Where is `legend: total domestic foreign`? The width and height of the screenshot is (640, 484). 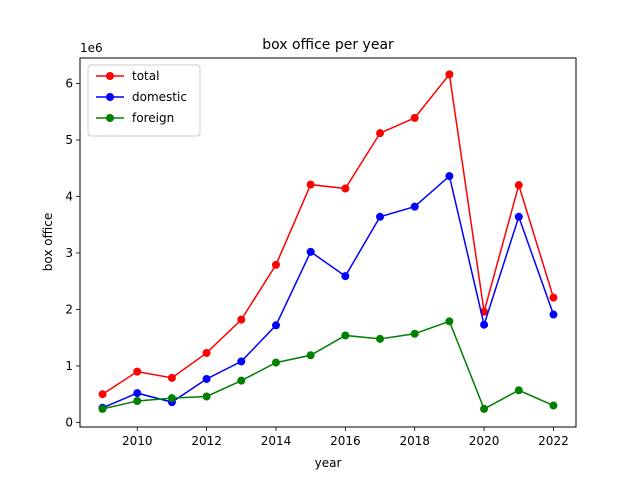 legend: total domestic foreign is located at coordinates (144, 100).